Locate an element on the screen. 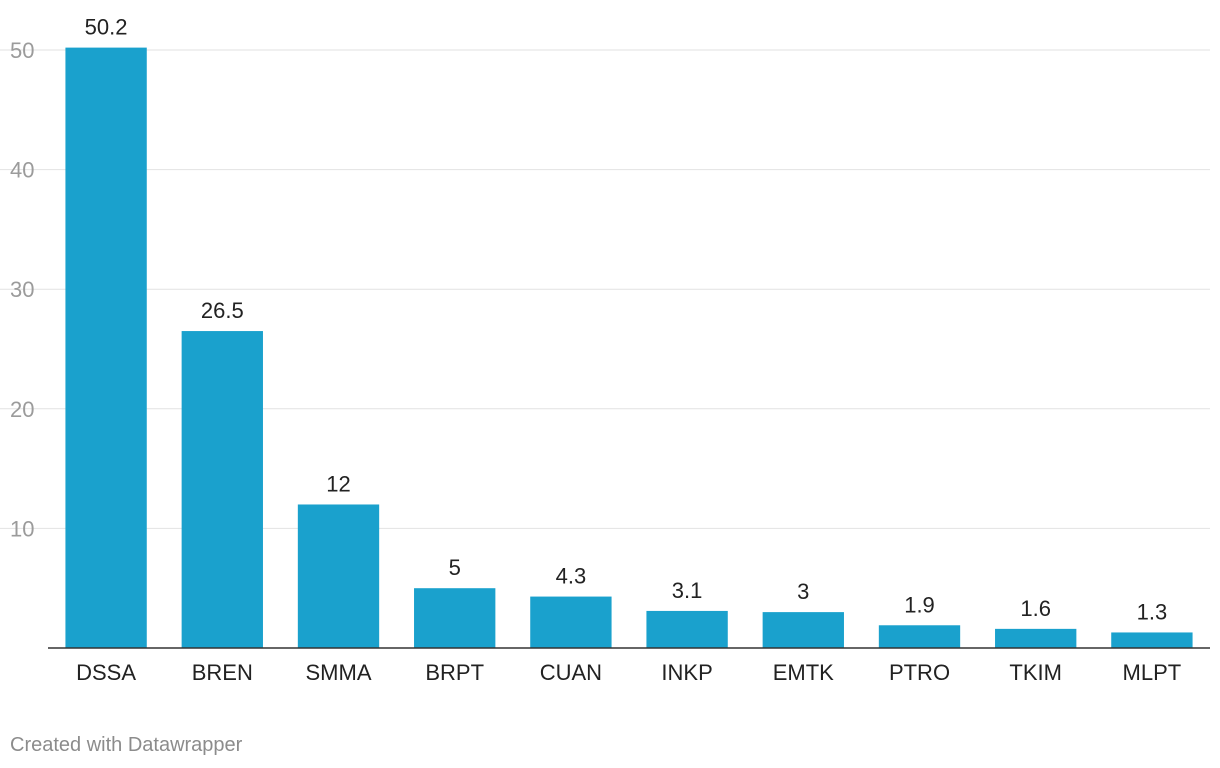  value-label-ptro: 1.9 is located at coordinates (919, 604).